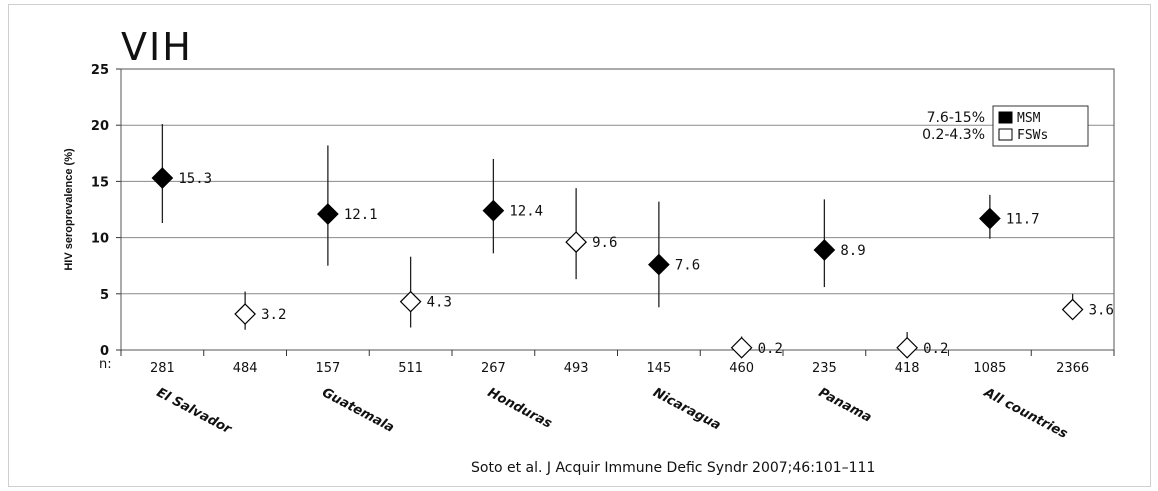 The image size is (1158, 491). What do you see at coordinates (410, 368) in the screenshot?
I see `n-label: 511` at bounding box center [410, 368].